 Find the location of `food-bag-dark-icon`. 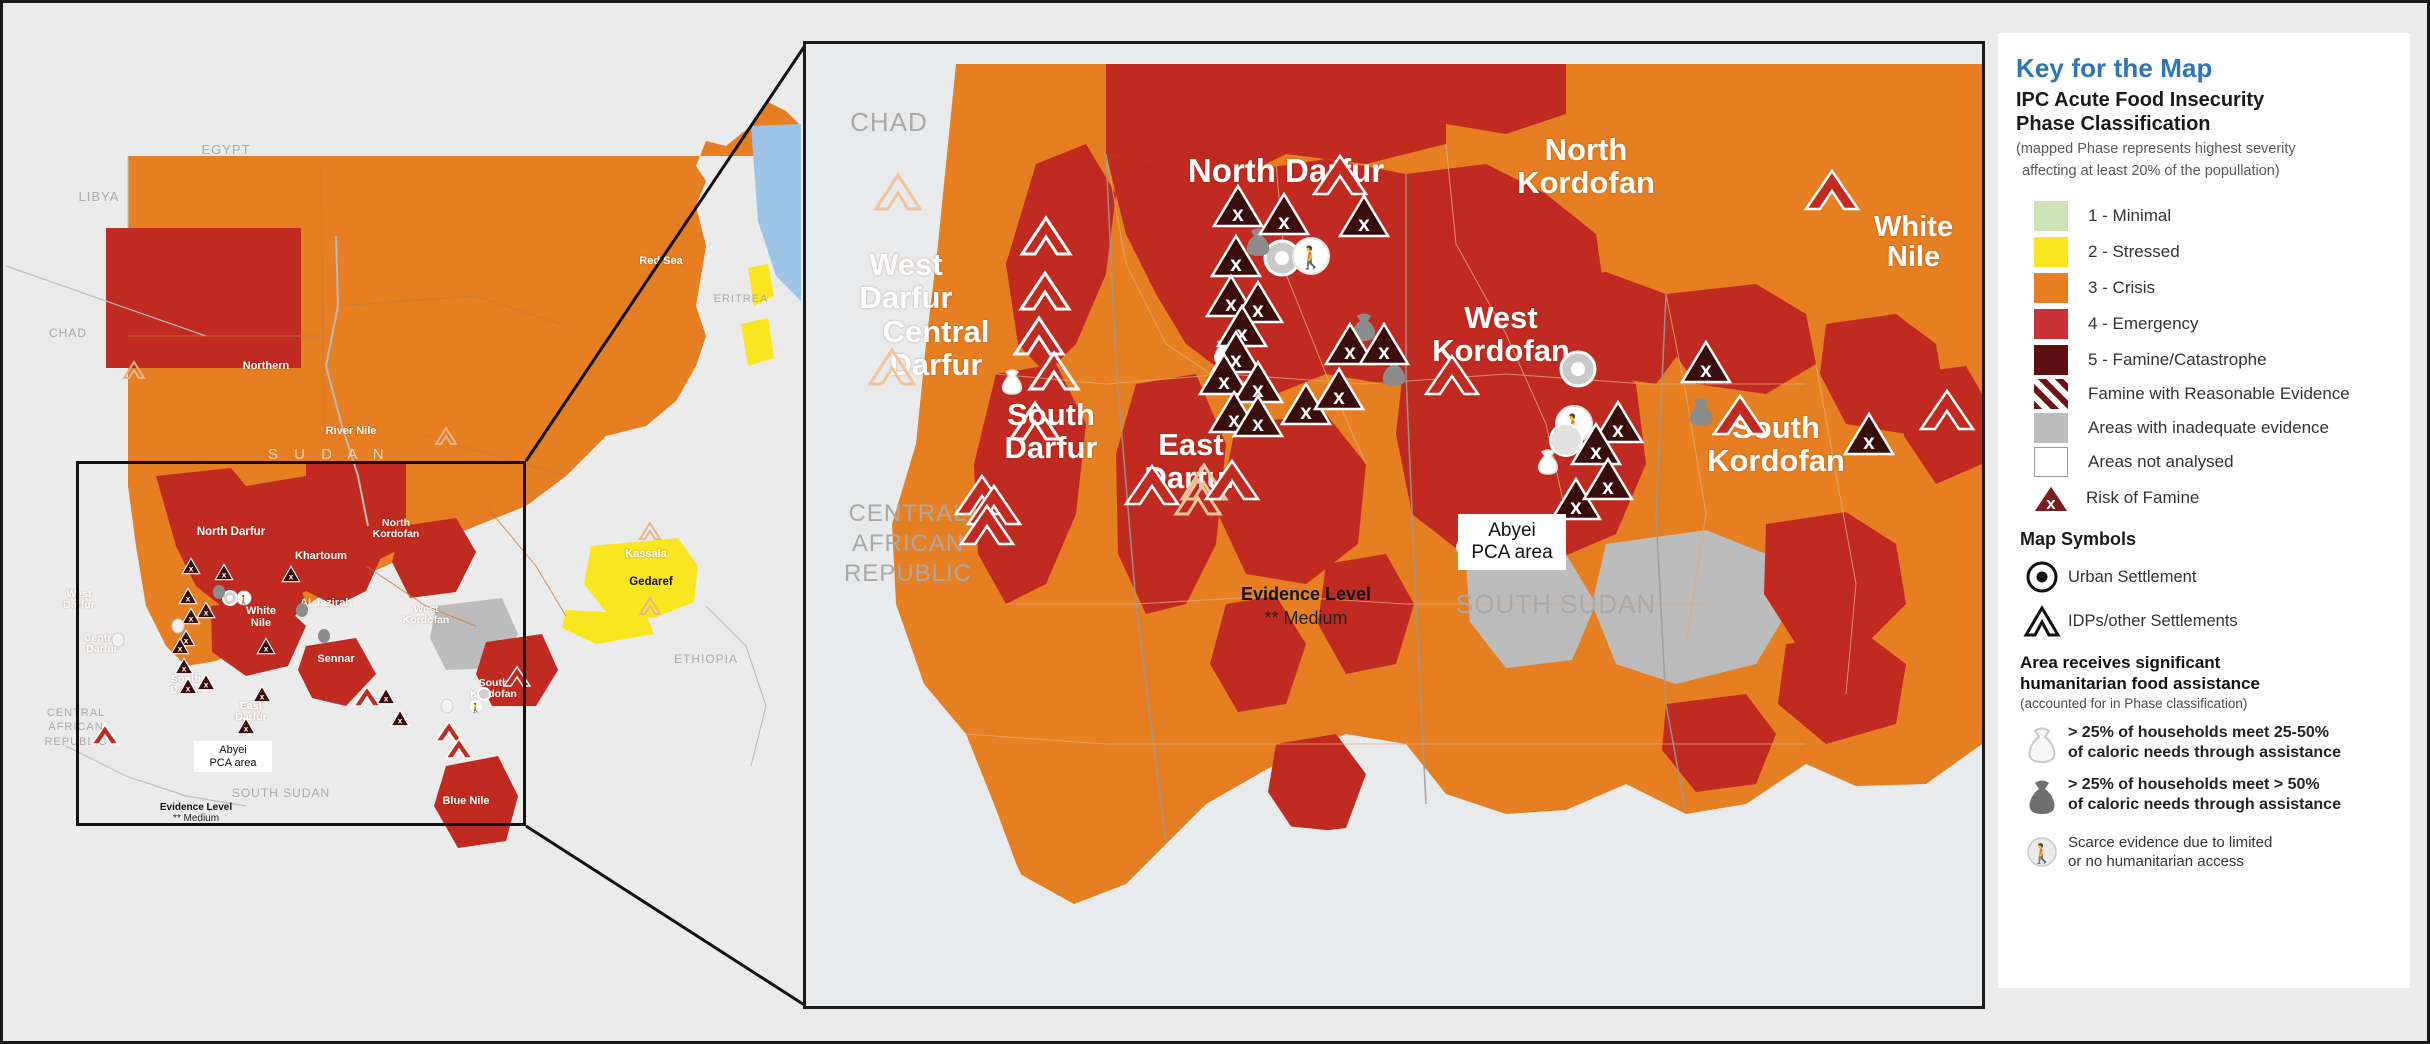

food-bag-dark-icon is located at coordinates (2042, 795).